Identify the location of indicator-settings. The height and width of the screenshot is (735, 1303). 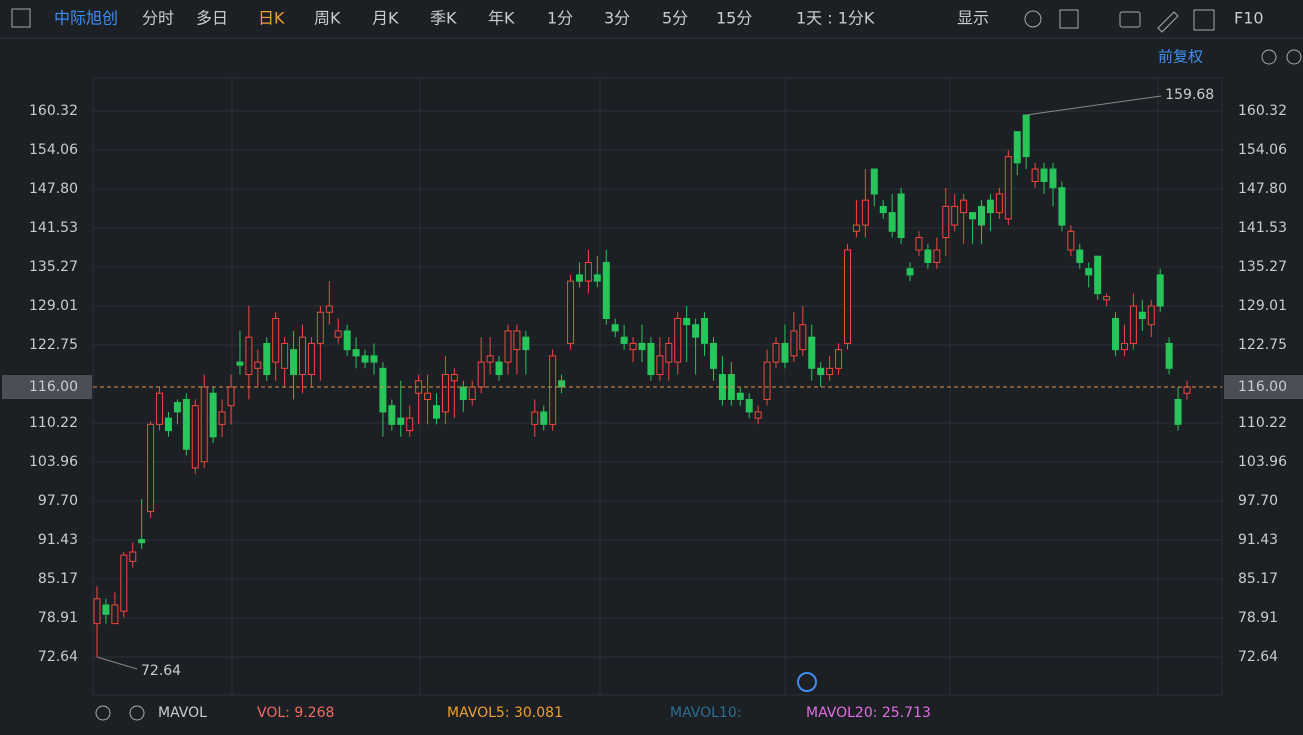
(103, 713).